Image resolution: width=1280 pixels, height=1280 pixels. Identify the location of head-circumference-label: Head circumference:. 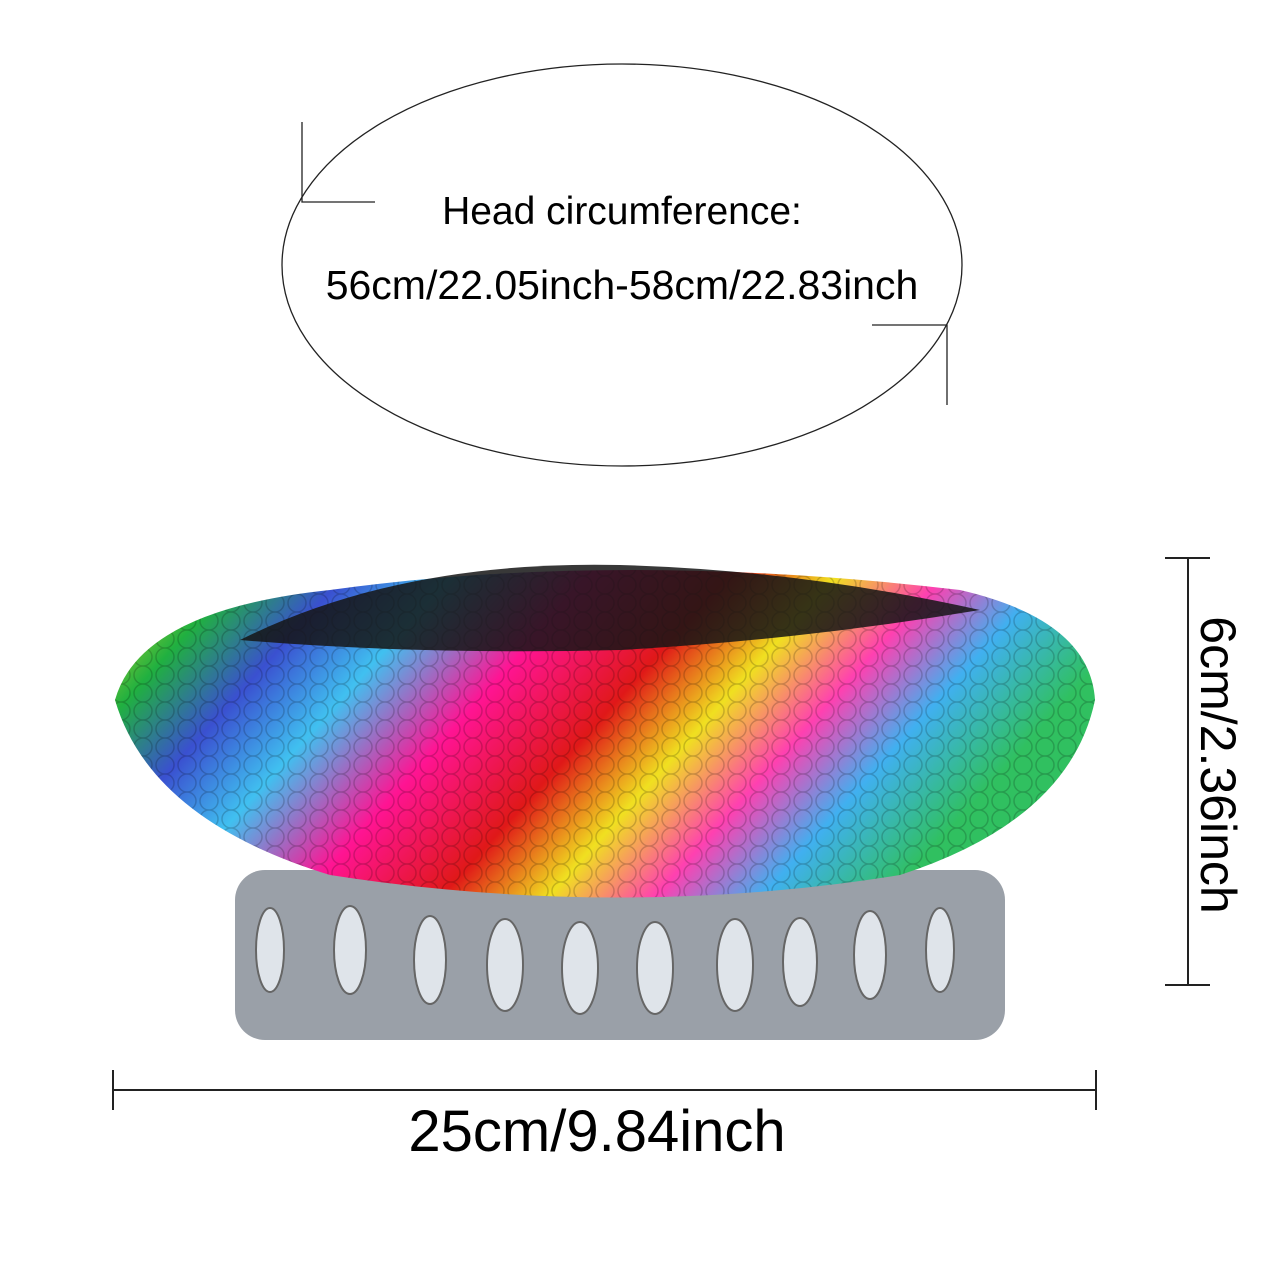
(622, 211).